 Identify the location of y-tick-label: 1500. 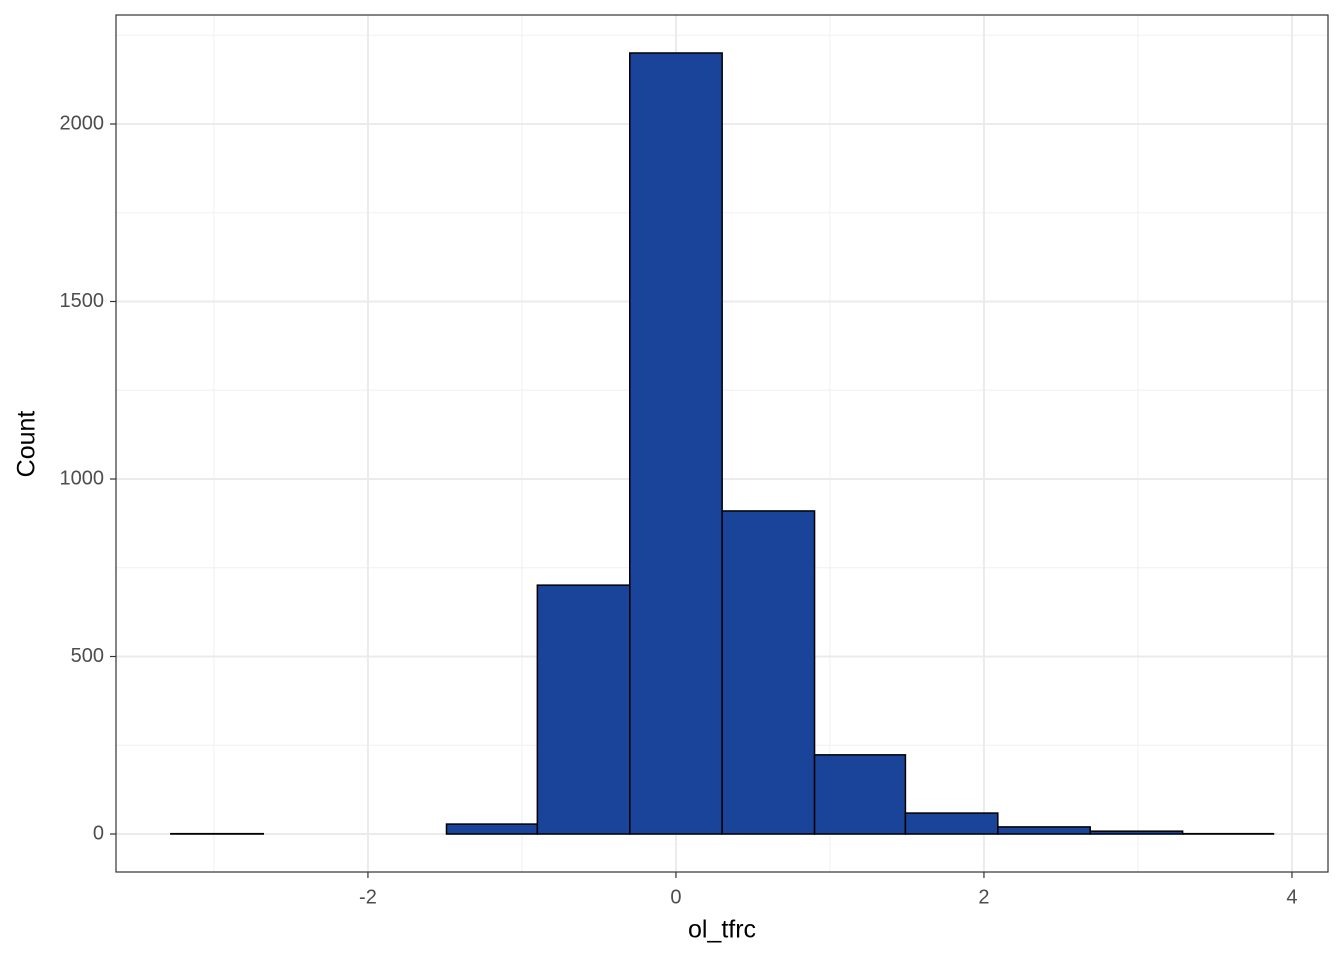
(82, 301).